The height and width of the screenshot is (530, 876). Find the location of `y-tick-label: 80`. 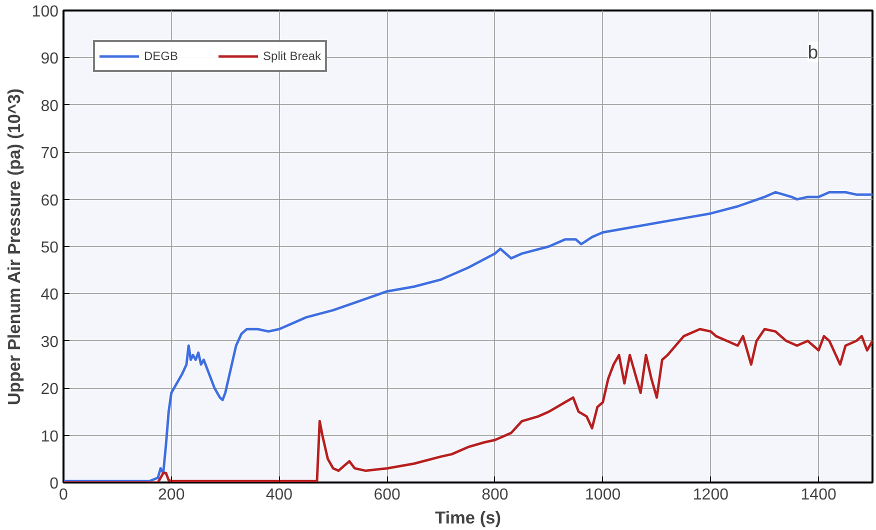

y-tick-label: 80 is located at coordinates (49, 106).